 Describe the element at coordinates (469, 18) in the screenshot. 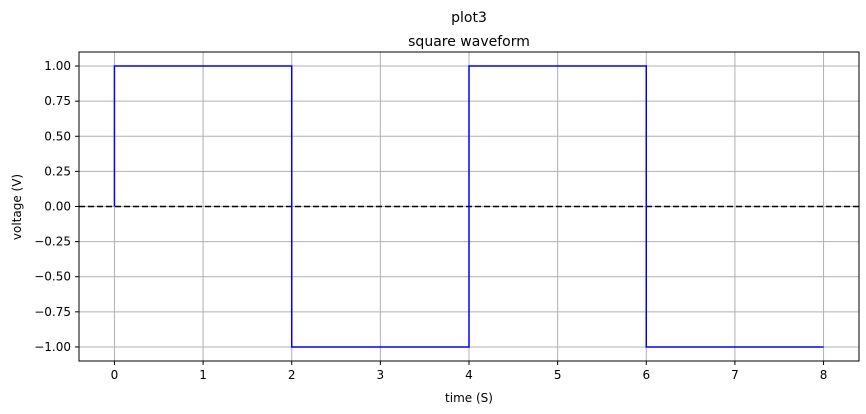

I see `chart-title: plot3` at that location.